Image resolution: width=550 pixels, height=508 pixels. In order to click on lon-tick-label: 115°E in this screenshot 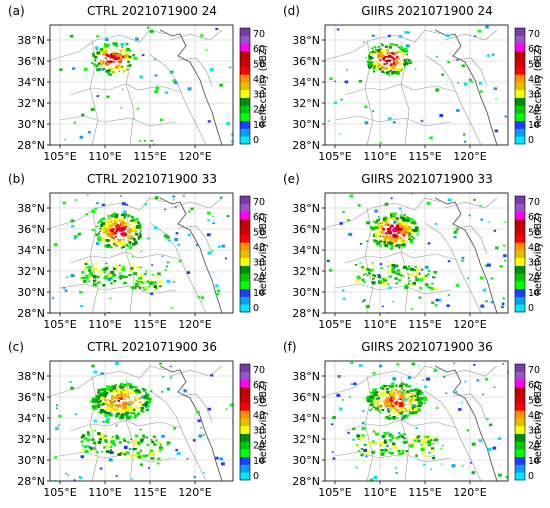, I will do `click(424, 492)`.